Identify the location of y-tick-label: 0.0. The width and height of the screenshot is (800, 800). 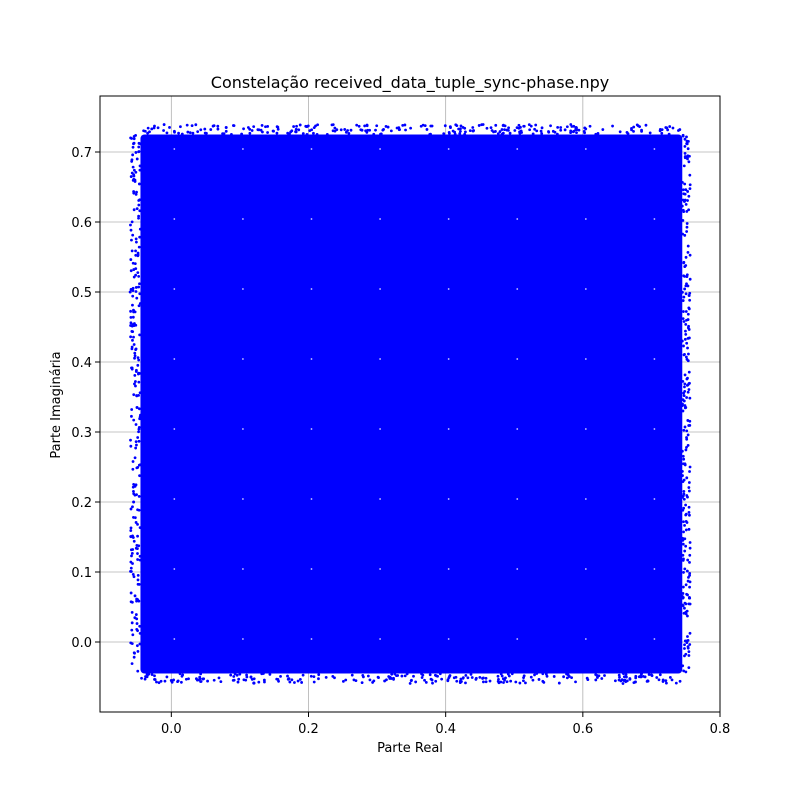
(81, 643).